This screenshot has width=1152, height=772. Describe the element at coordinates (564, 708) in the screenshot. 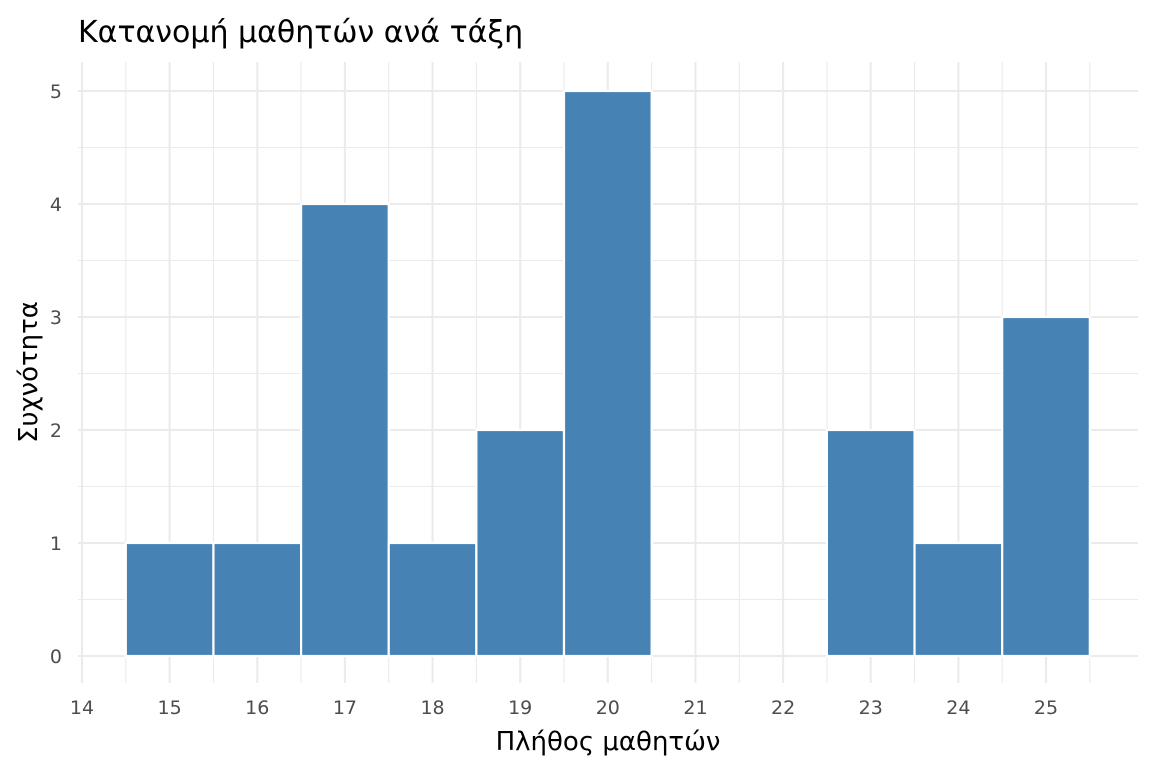

I see `x-tick-labels: 14 15 16 17 18 19 20 21 22 23 24 25` at that location.